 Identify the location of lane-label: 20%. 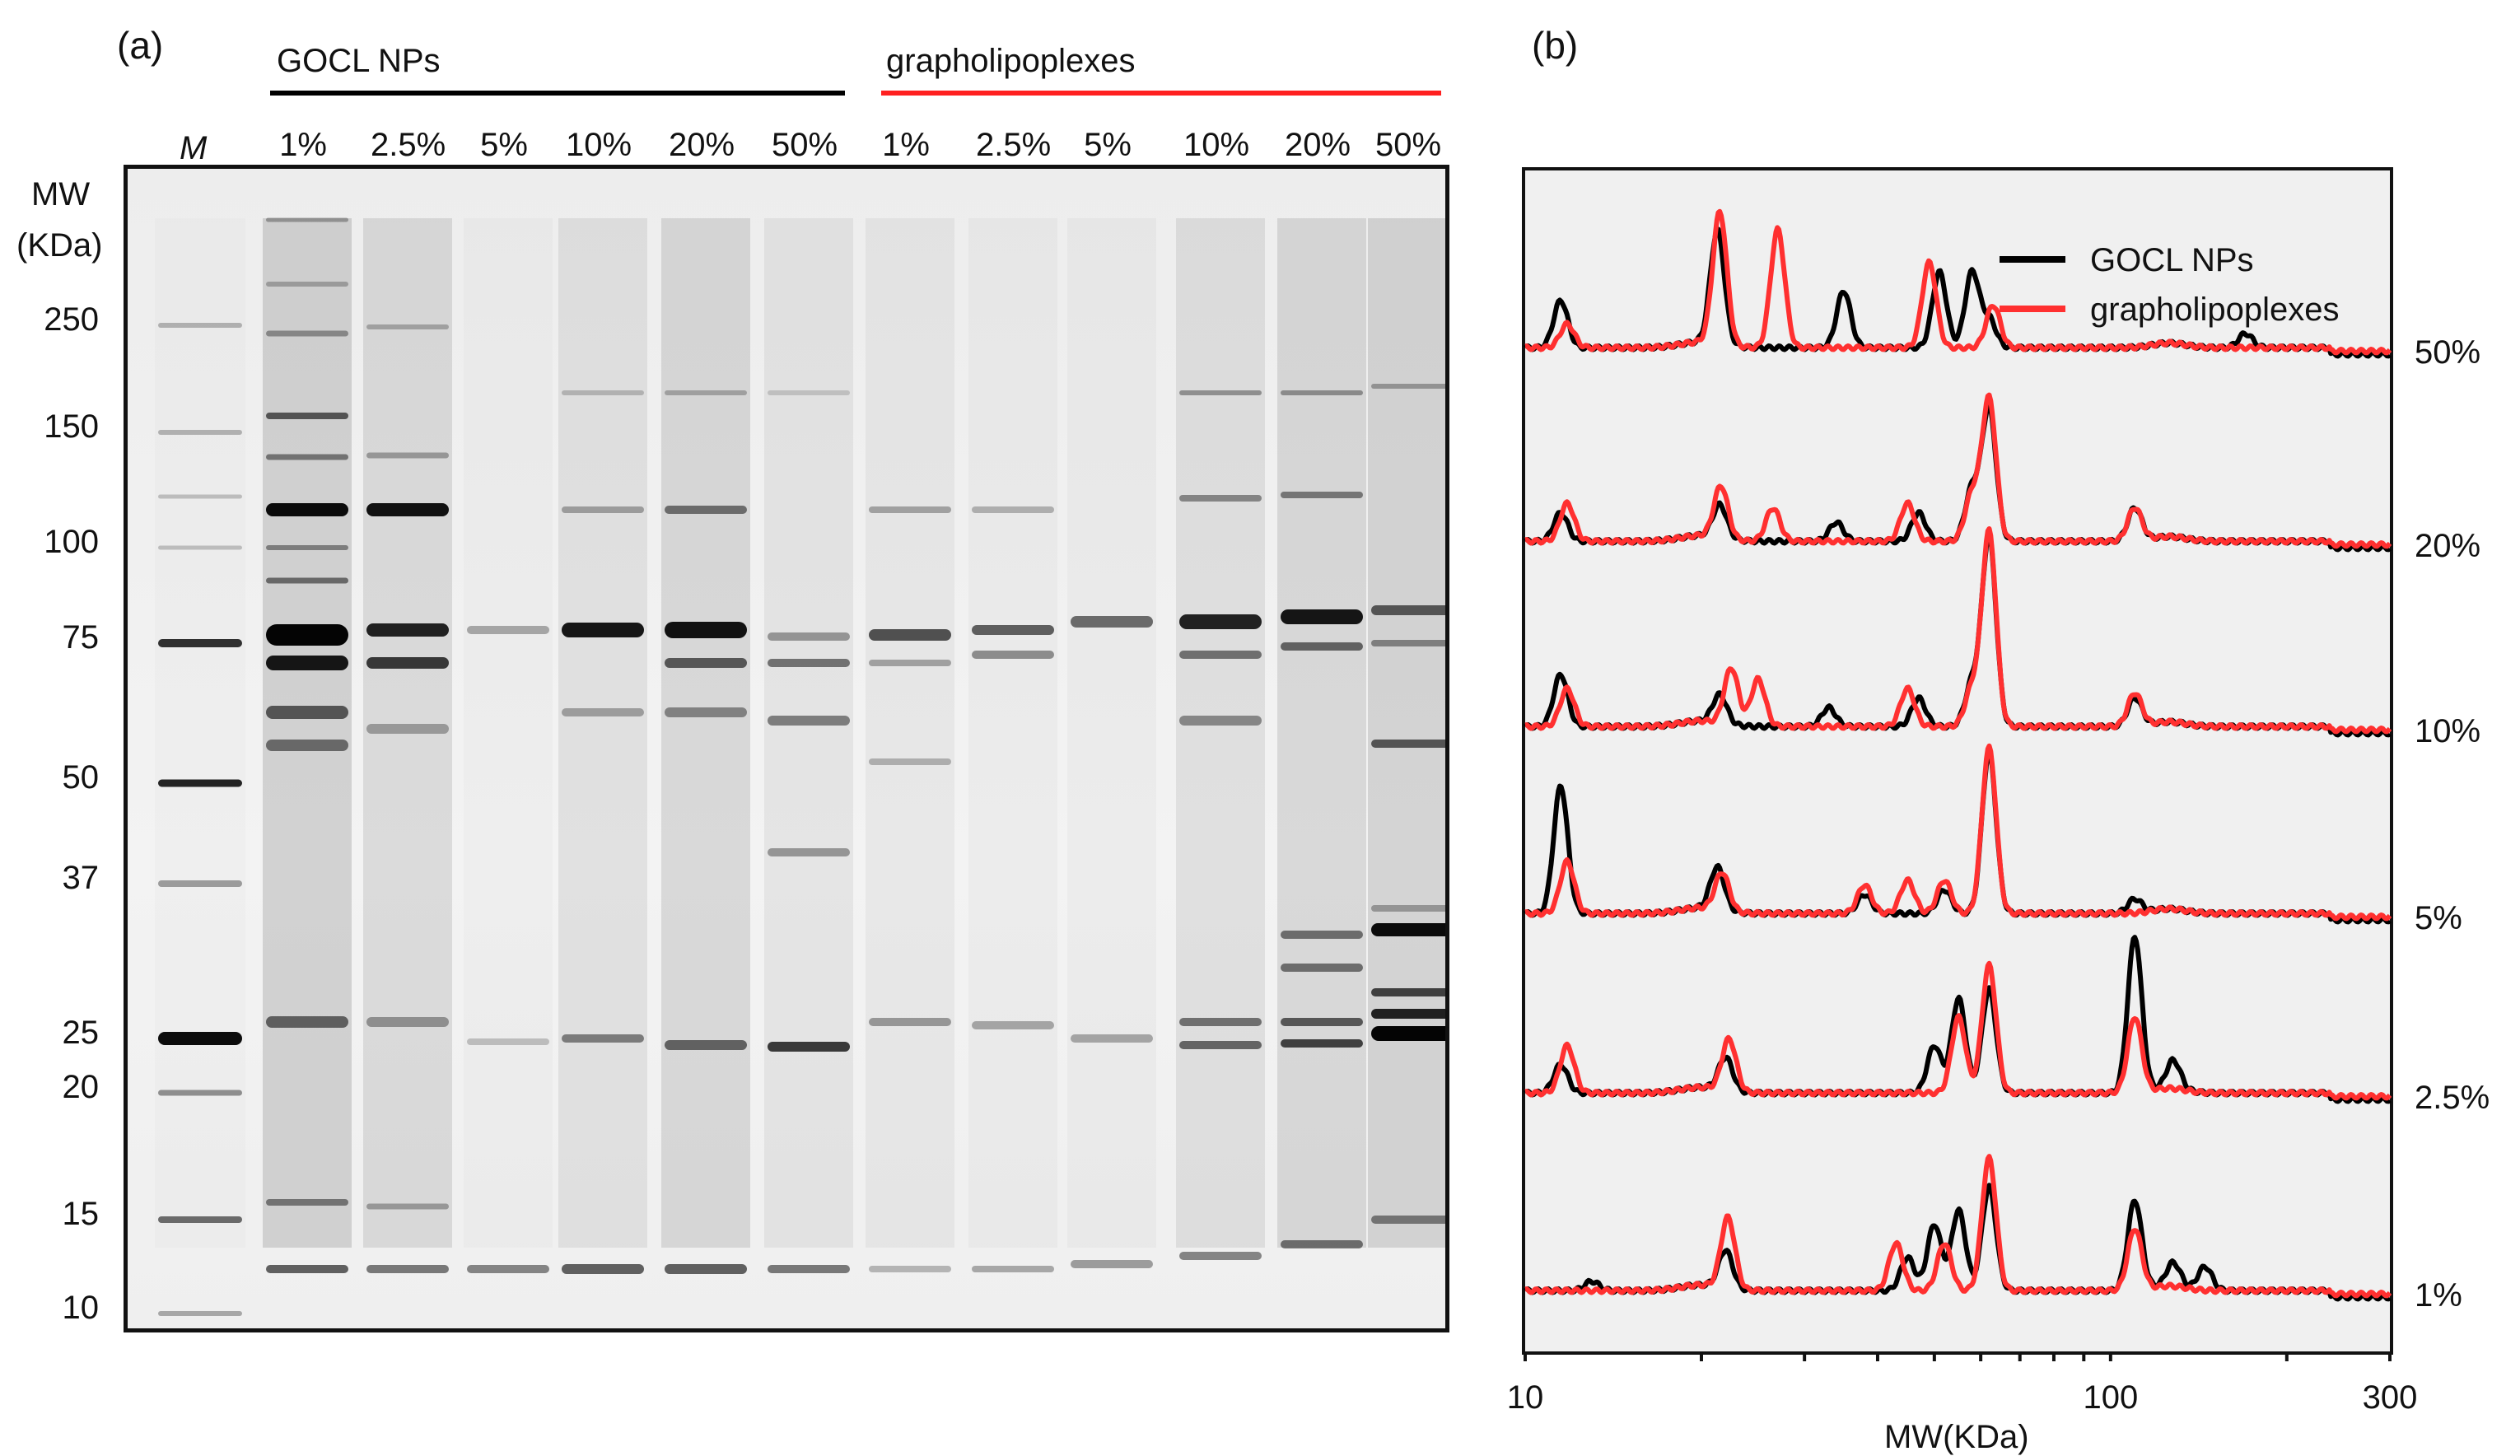
(1318, 145).